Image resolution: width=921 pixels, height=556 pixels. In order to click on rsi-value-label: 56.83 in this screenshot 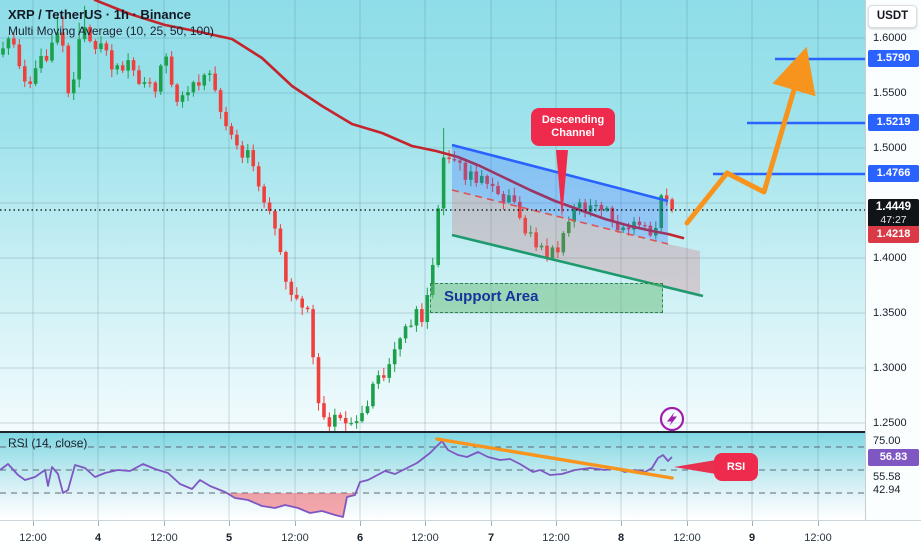, I will do `click(893, 457)`.